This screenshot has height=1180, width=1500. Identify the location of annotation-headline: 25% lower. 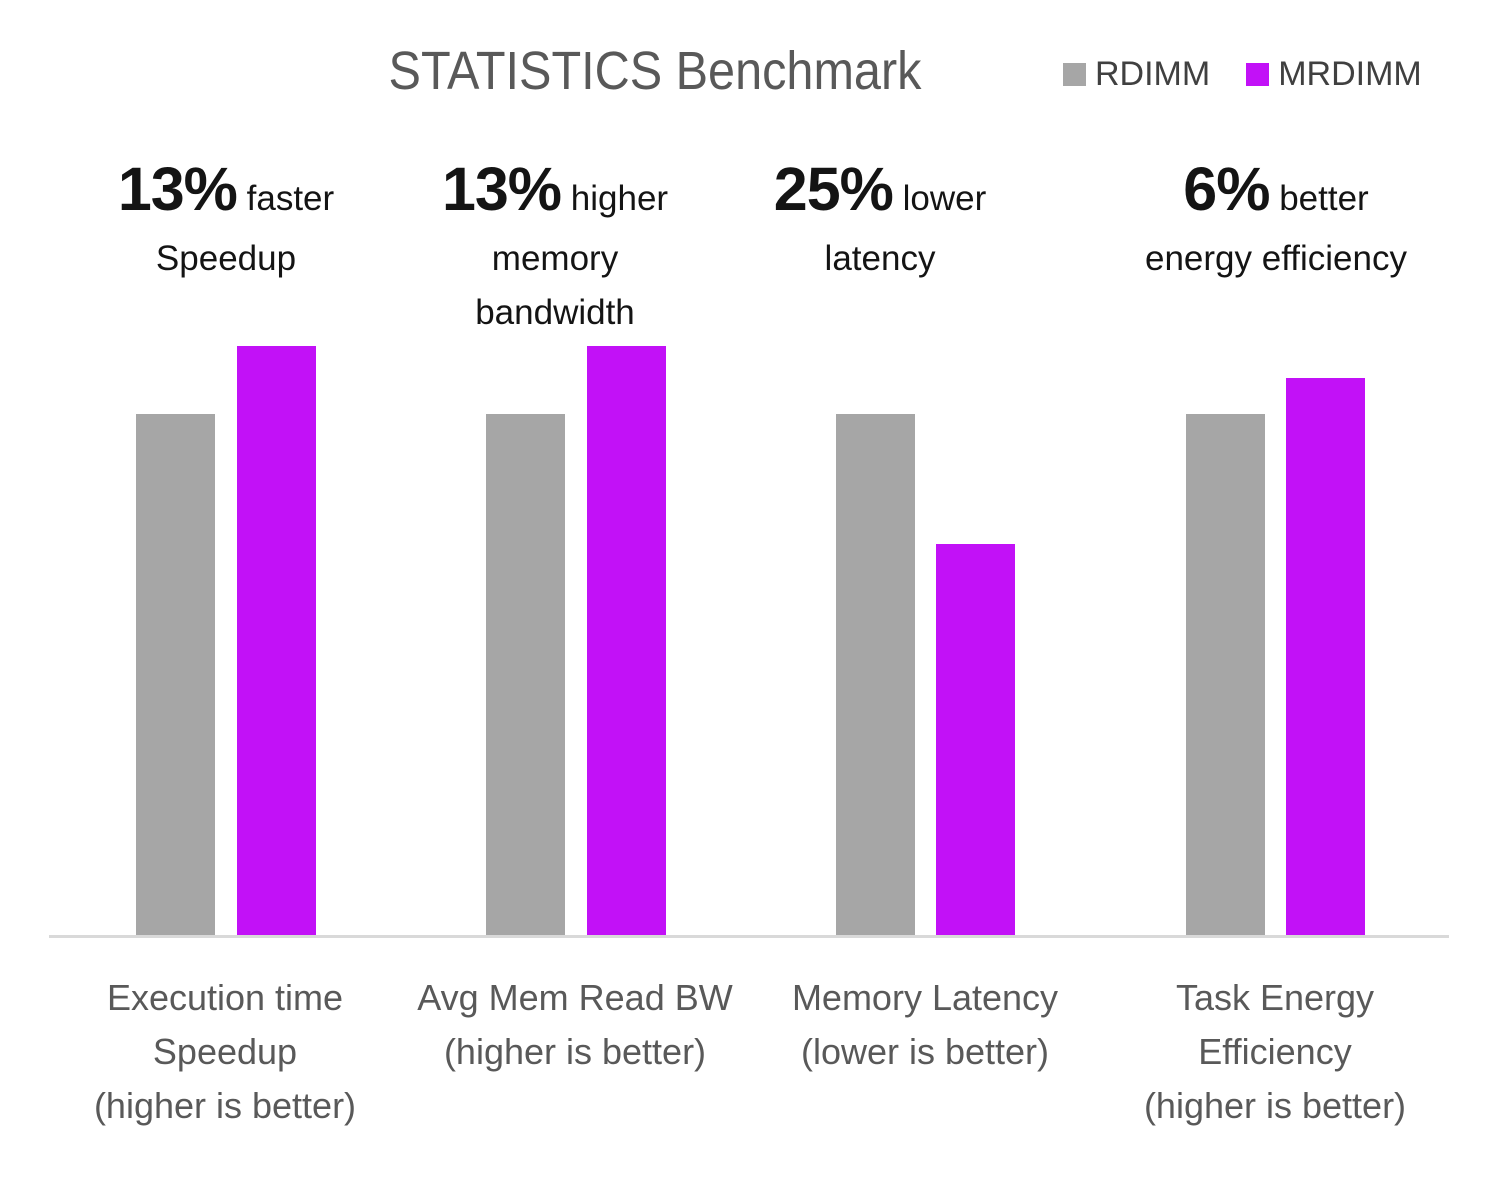
(880, 194).